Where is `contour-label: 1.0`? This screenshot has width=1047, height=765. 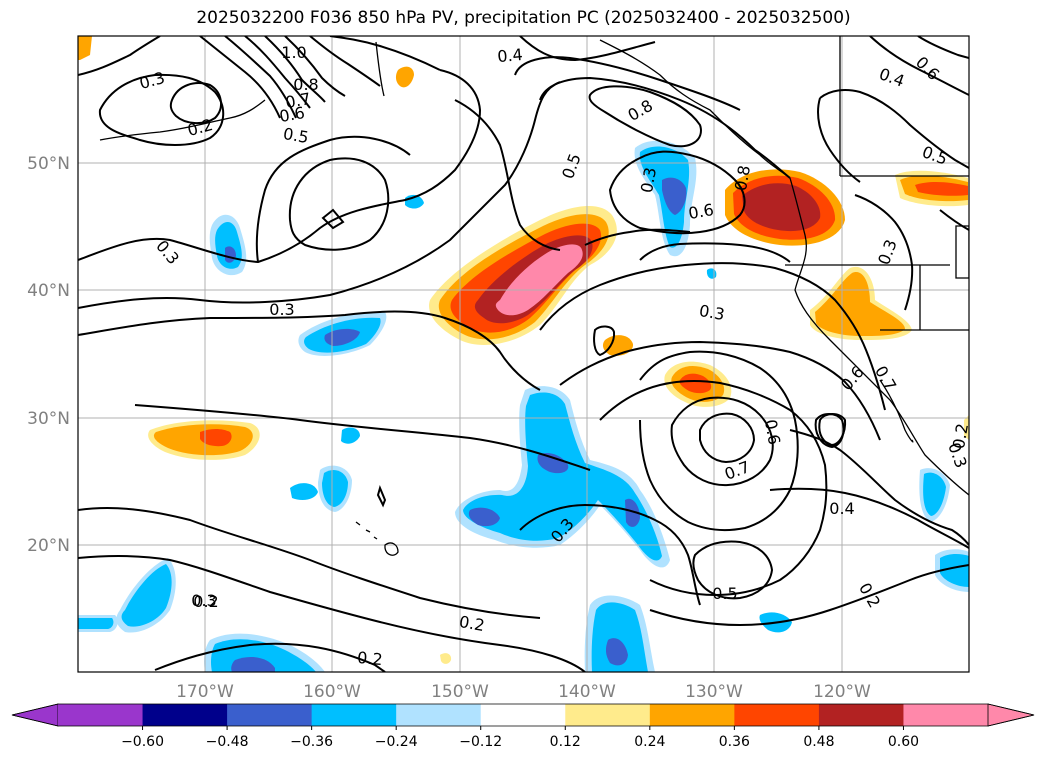 contour-label: 1.0 is located at coordinates (293, 52).